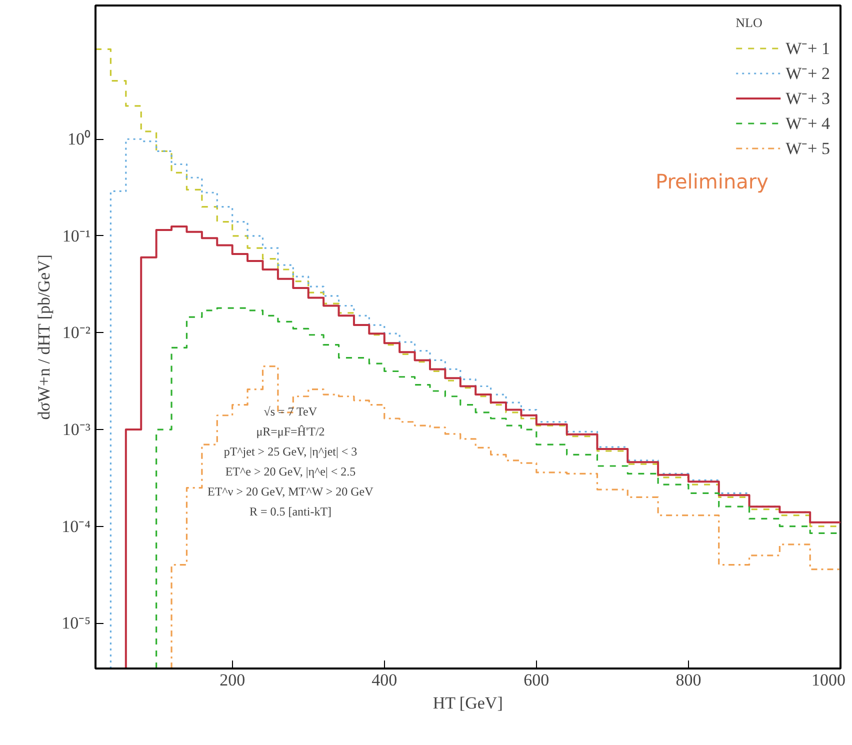 The image size is (852, 745). I want to click on annotation: ET^ν > 20 GeV, MT^W > 20 GeV, so click(291, 491).